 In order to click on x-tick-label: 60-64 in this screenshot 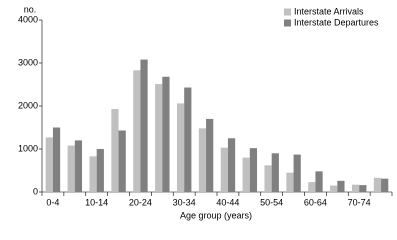, I will do `click(315, 202)`.